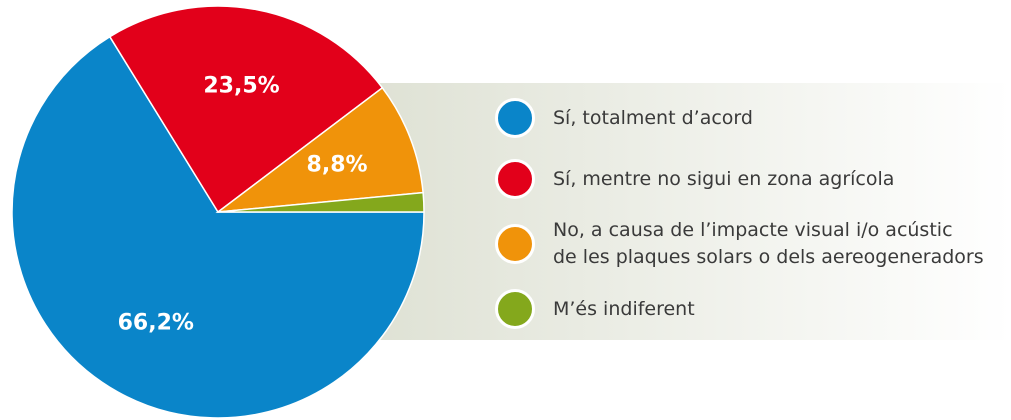  I want to click on legend-label: M’és indiferent, so click(624, 308).